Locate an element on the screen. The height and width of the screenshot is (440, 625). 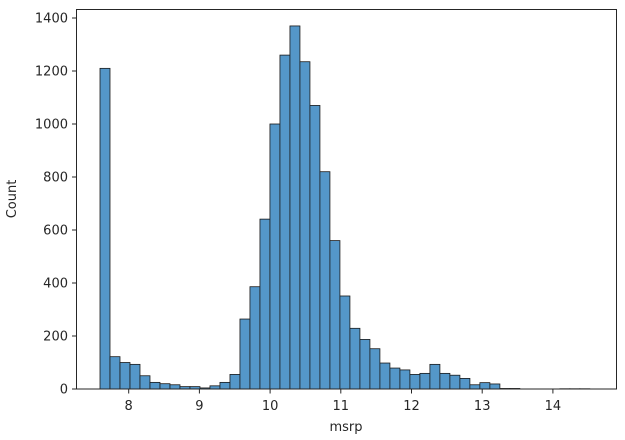
y-axis-label: Count is located at coordinates (12, 199).